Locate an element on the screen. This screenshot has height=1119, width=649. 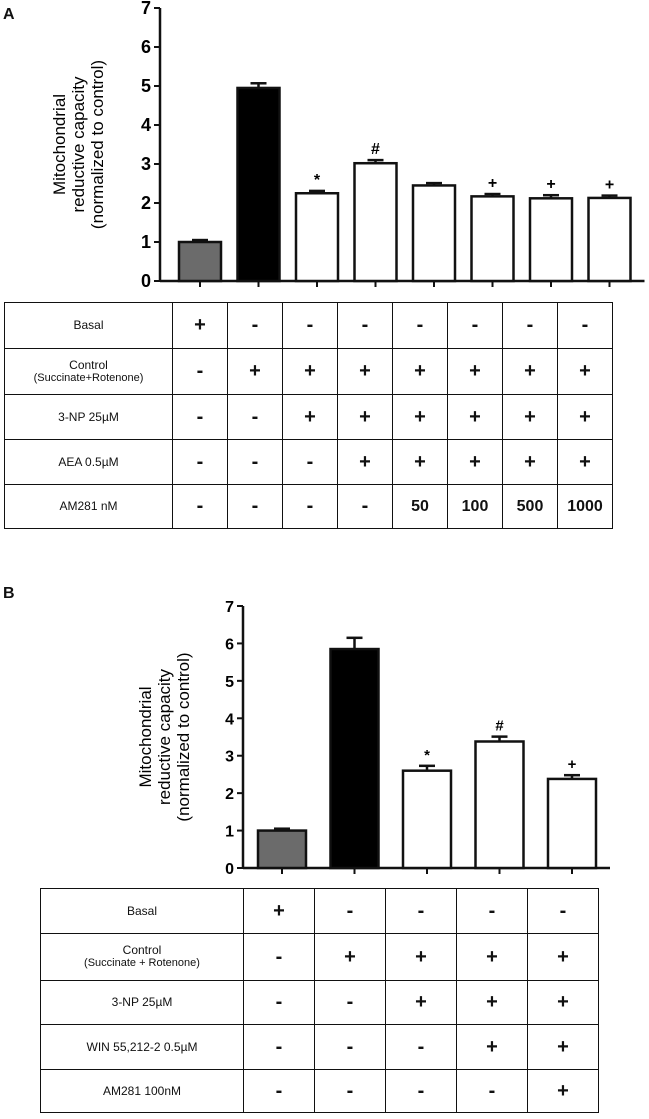
a-condition-label: Basal is located at coordinates (88, 325).